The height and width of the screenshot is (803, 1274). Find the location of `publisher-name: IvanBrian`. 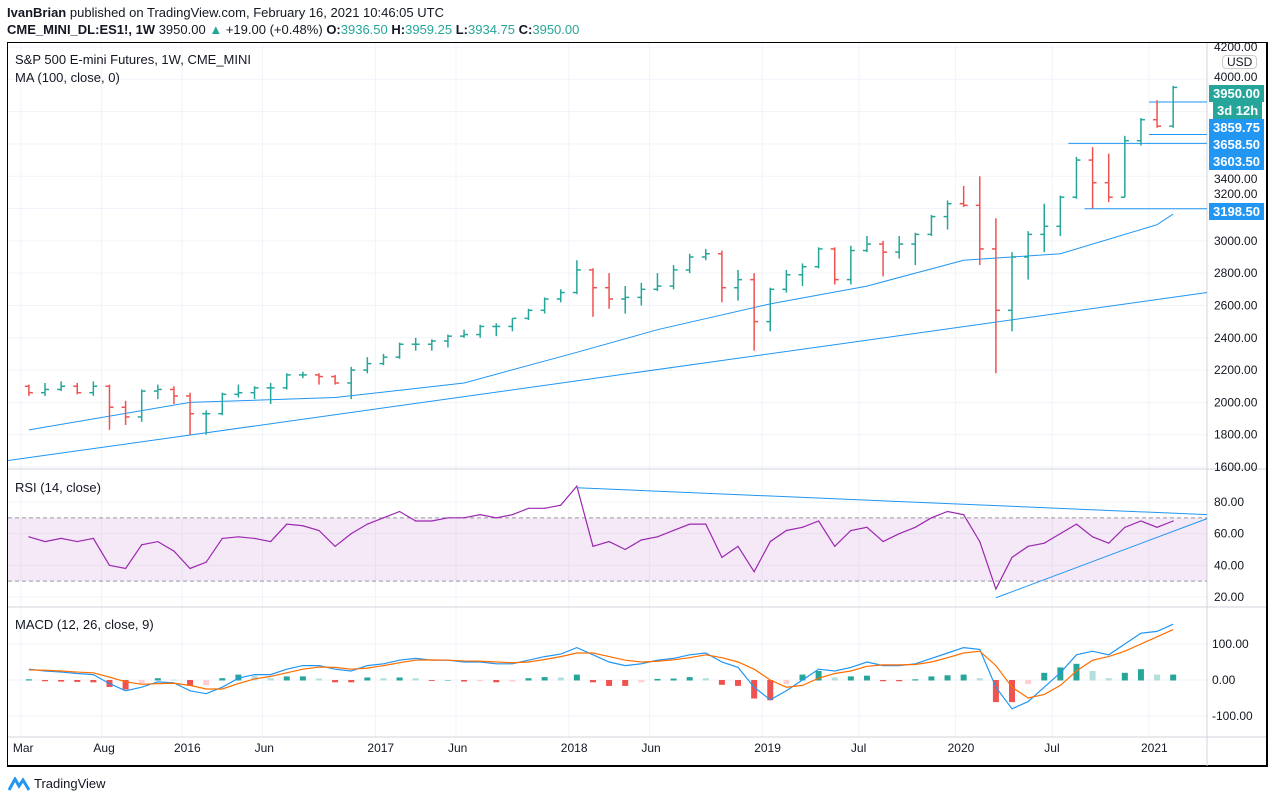

publisher-name: IvanBrian is located at coordinates (37, 12).